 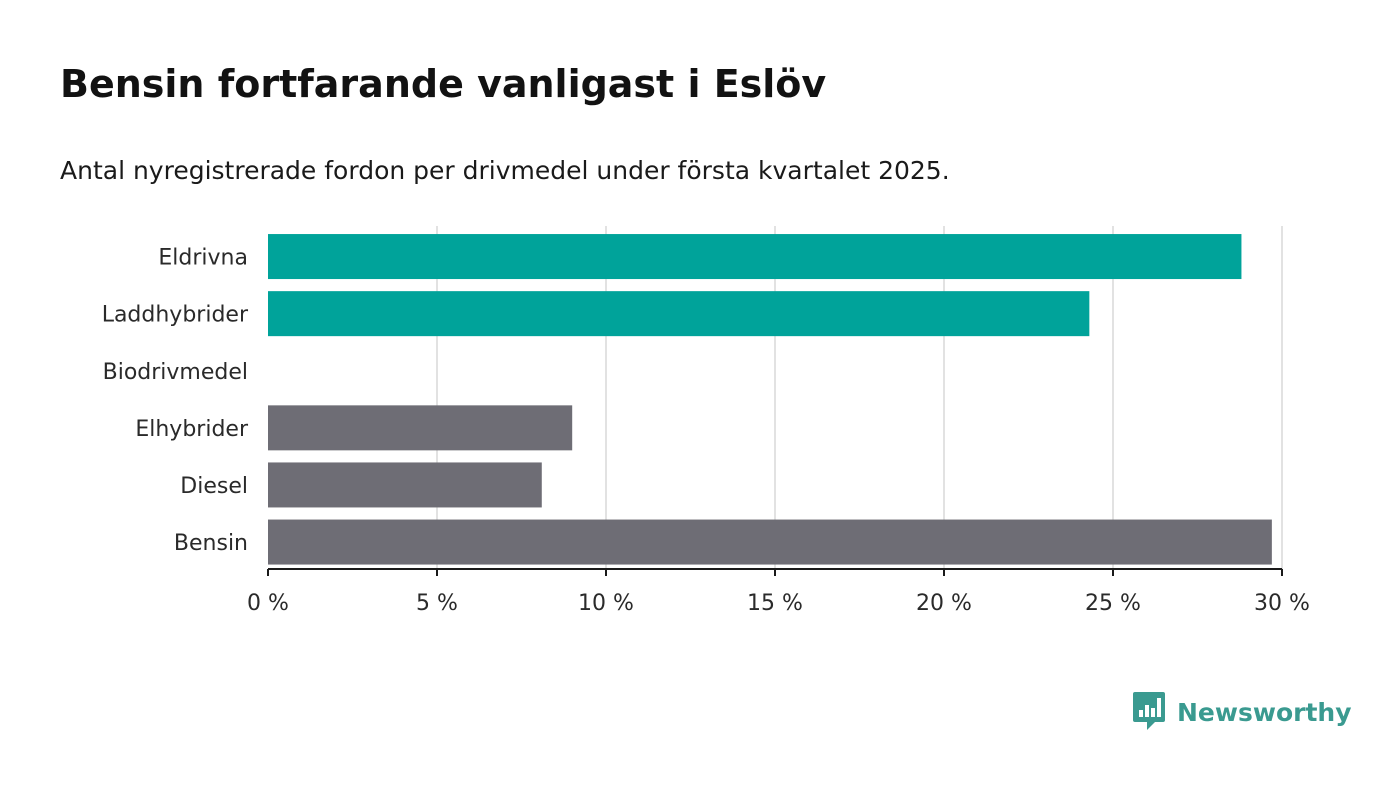 I want to click on category-label: Eldrivna, so click(x=203, y=258).